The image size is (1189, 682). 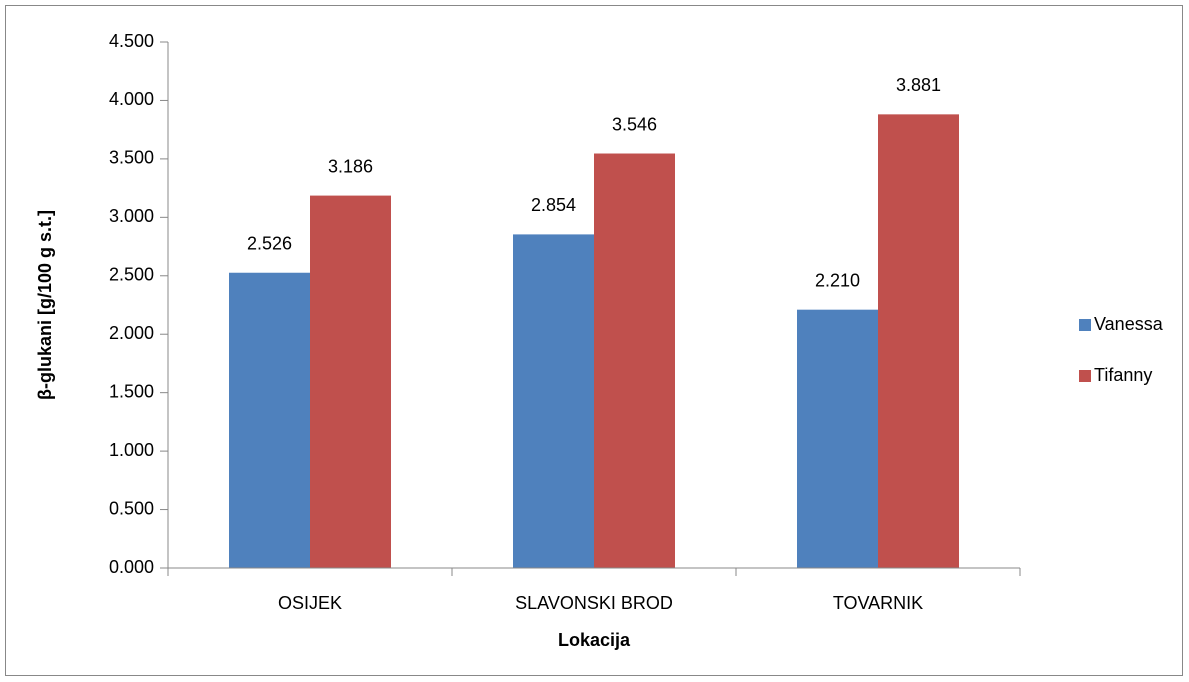 I want to click on y-tick-label: 4.000, so click(x=131, y=99).